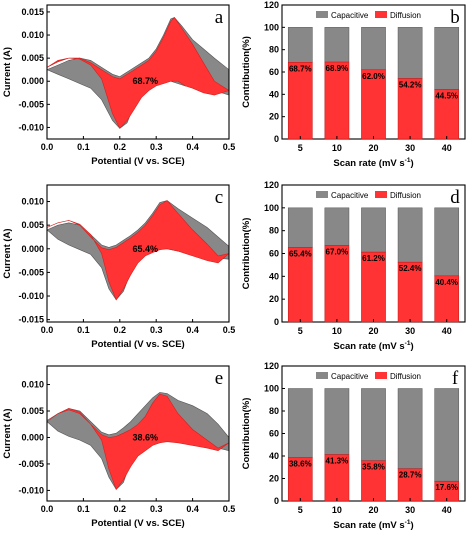 The height and width of the screenshot is (537, 474). Describe the element at coordinates (31, 272) in the screenshot. I see `y-tick-label: -0.005` at that location.